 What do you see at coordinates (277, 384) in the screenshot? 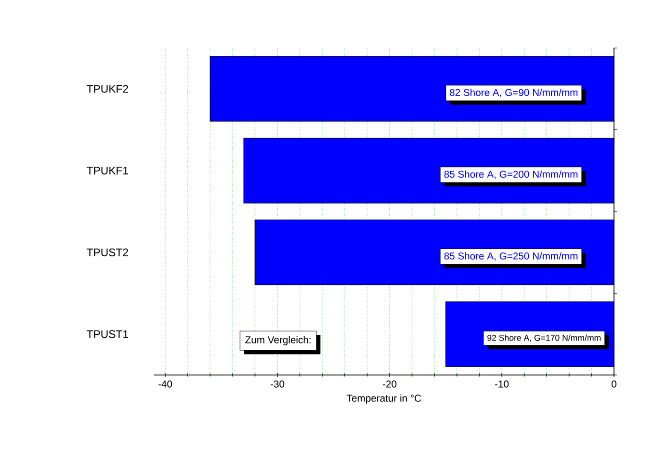
I see `x-tick-label: -30` at bounding box center [277, 384].